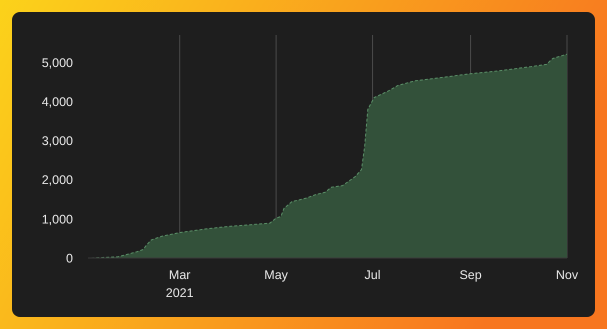  Describe the element at coordinates (470, 275) in the screenshot. I see `x-tick-label: Sep` at that location.